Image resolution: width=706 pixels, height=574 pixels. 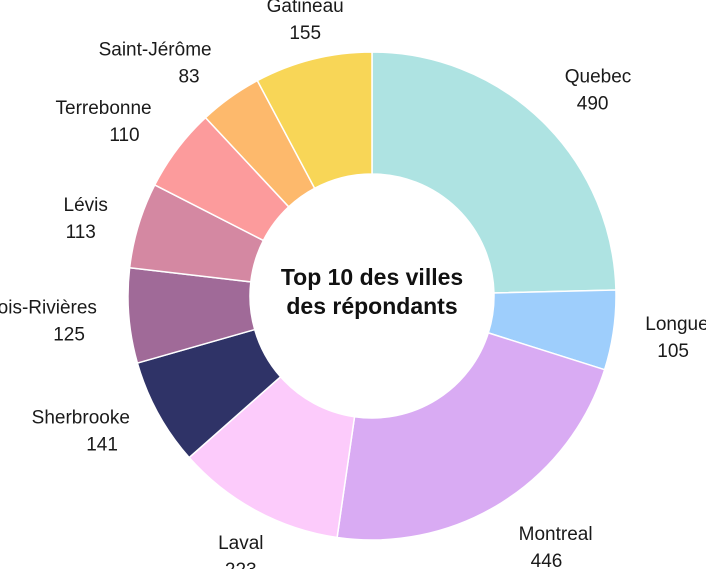 What do you see at coordinates (102, 445) in the screenshot?
I see `slice-value-sherbrooke: 141` at bounding box center [102, 445].